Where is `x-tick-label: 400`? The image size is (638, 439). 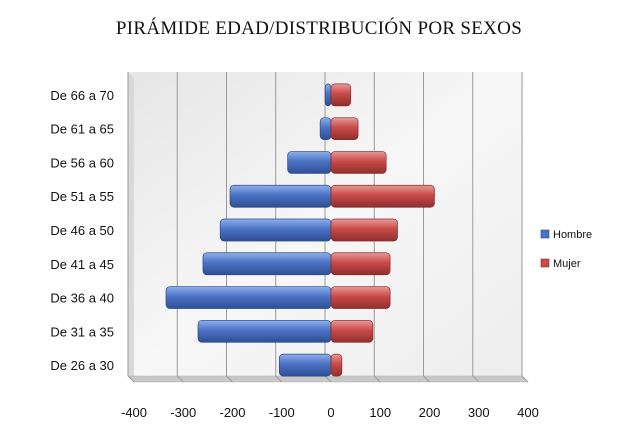
x-tick-label: 400 is located at coordinates (528, 412).